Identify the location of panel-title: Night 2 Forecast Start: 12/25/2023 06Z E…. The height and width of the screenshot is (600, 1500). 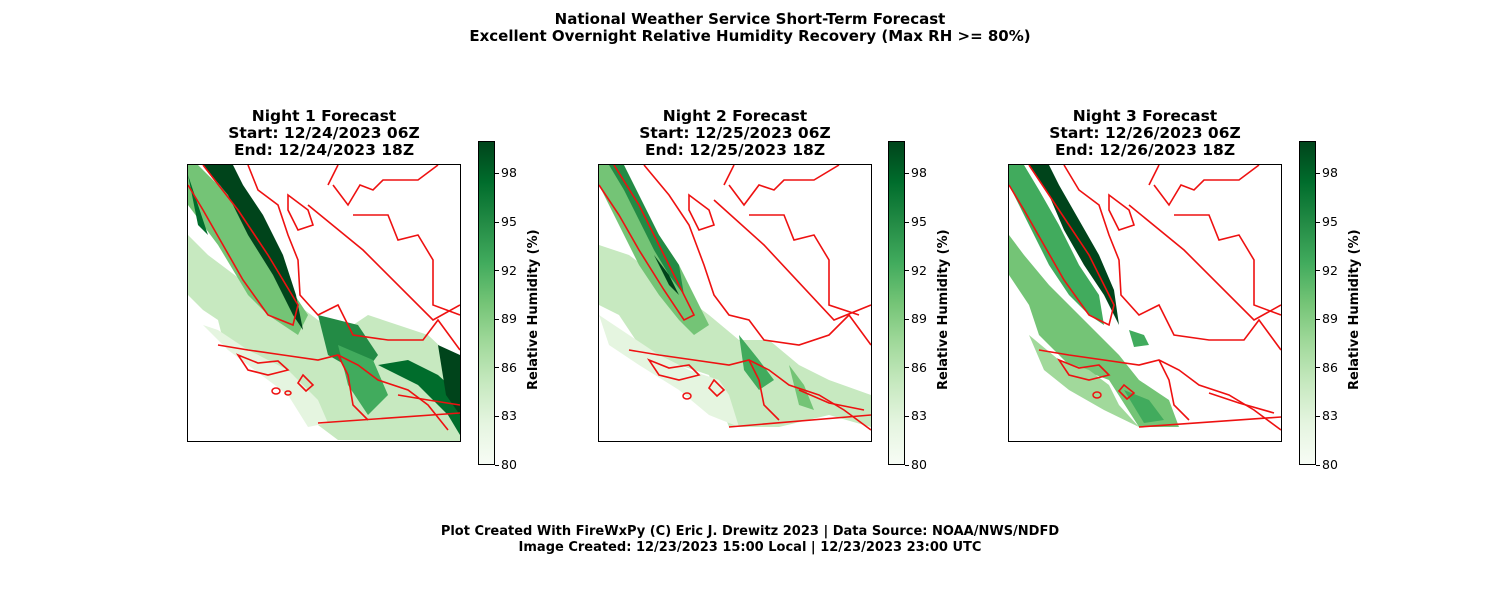
(735, 133).